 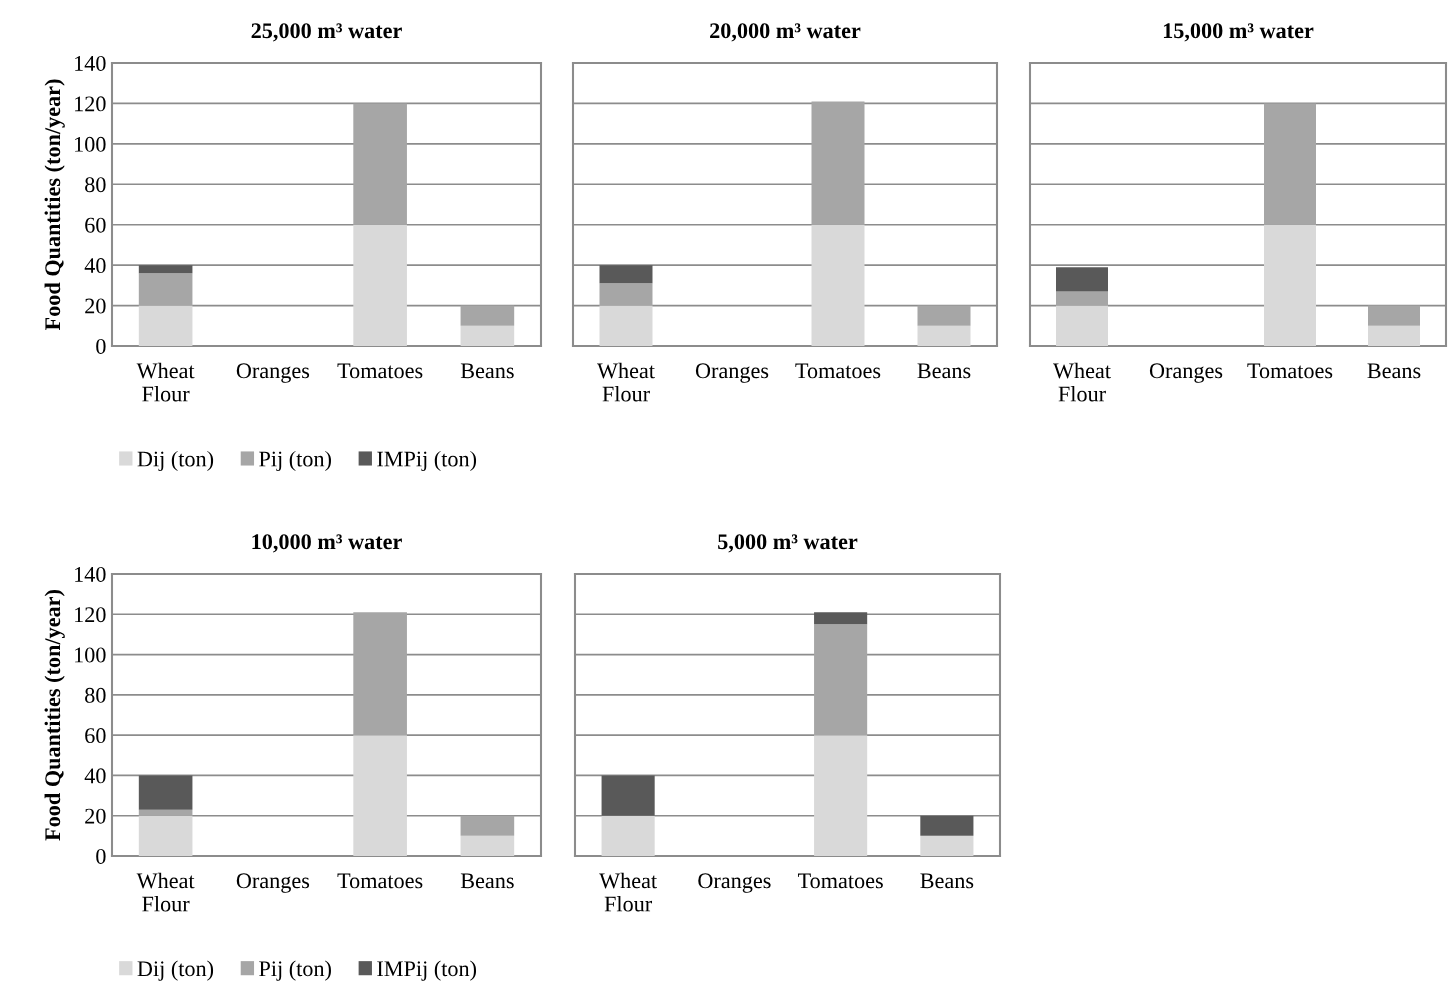 What do you see at coordinates (1238, 32) in the screenshot?
I see `chart-title: 15,000 m³ water` at bounding box center [1238, 32].